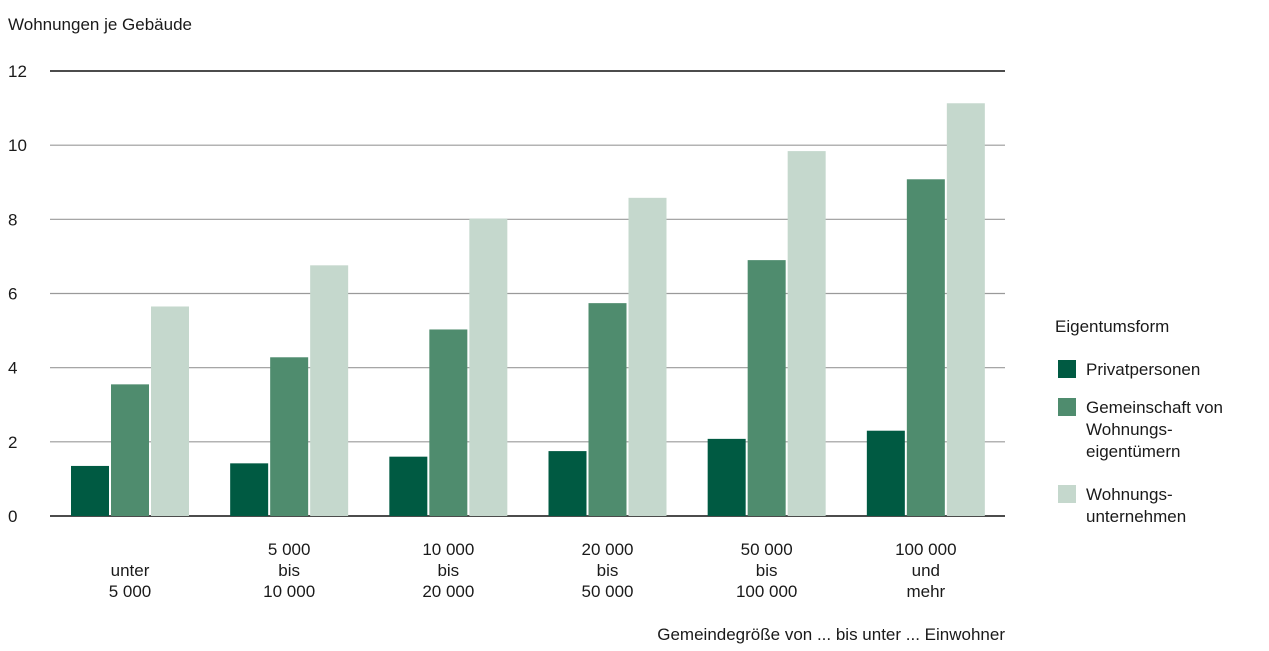 The height and width of the screenshot is (651, 1269). What do you see at coordinates (289, 570) in the screenshot?
I see `x-tick-label: 5 000 bis 10 000` at bounding box center [289, 570].